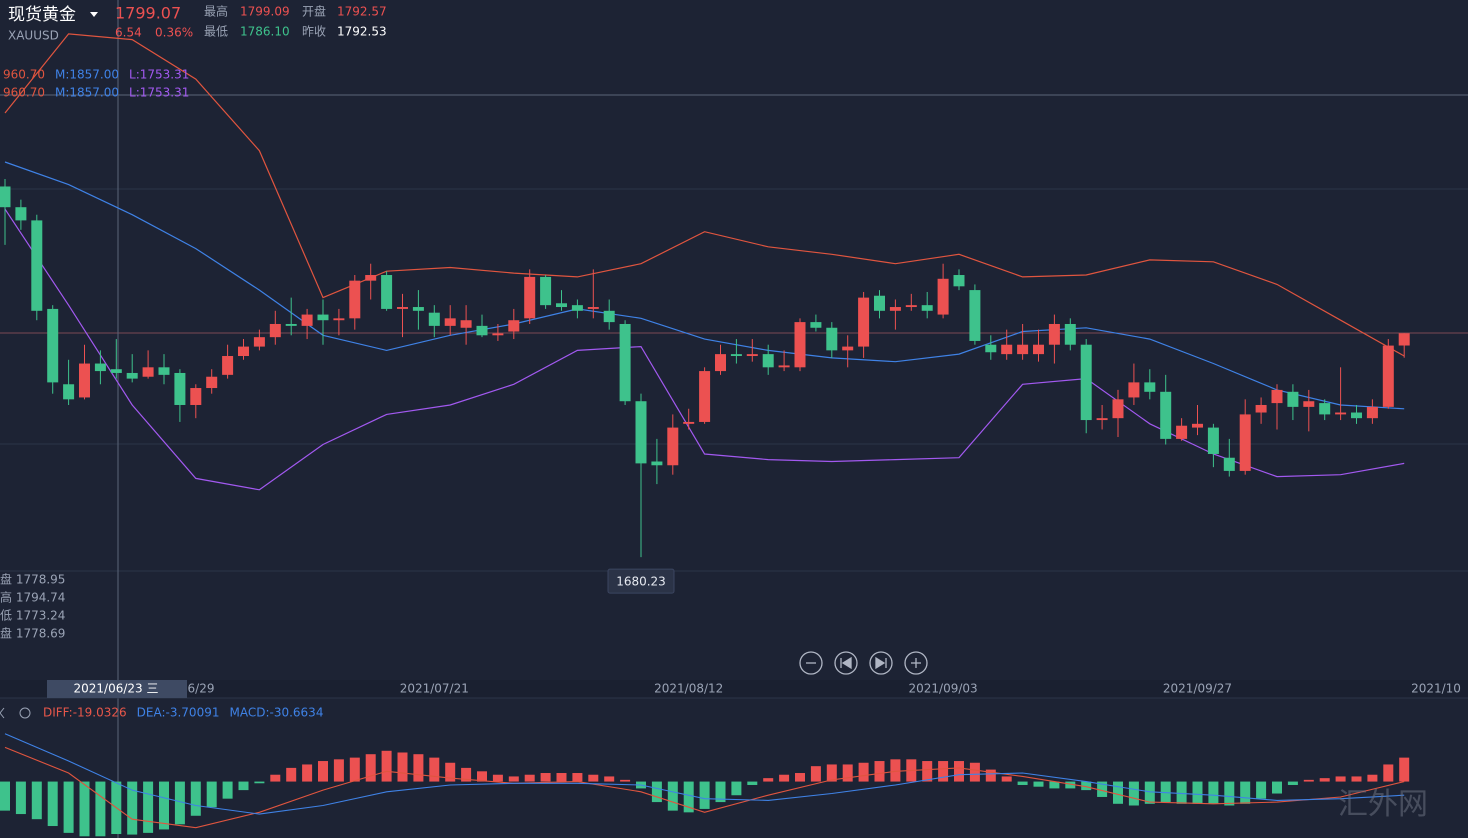 The width and height of the screenshot is (1468, 838). Describe the element at coordinates (881, 663) in the screenshot. I see `next-button` at that location.